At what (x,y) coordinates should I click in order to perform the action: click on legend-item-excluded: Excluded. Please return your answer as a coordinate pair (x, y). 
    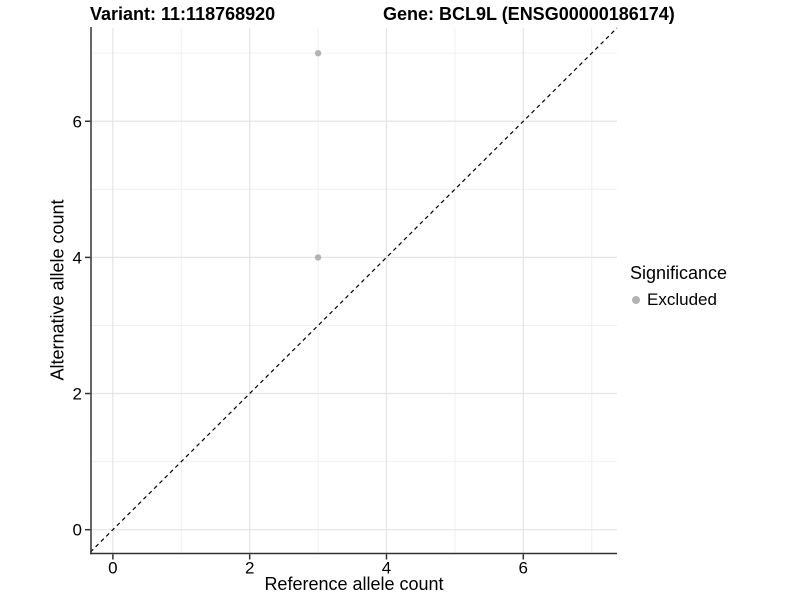
    Looking at the image, I should click on (678, 300).